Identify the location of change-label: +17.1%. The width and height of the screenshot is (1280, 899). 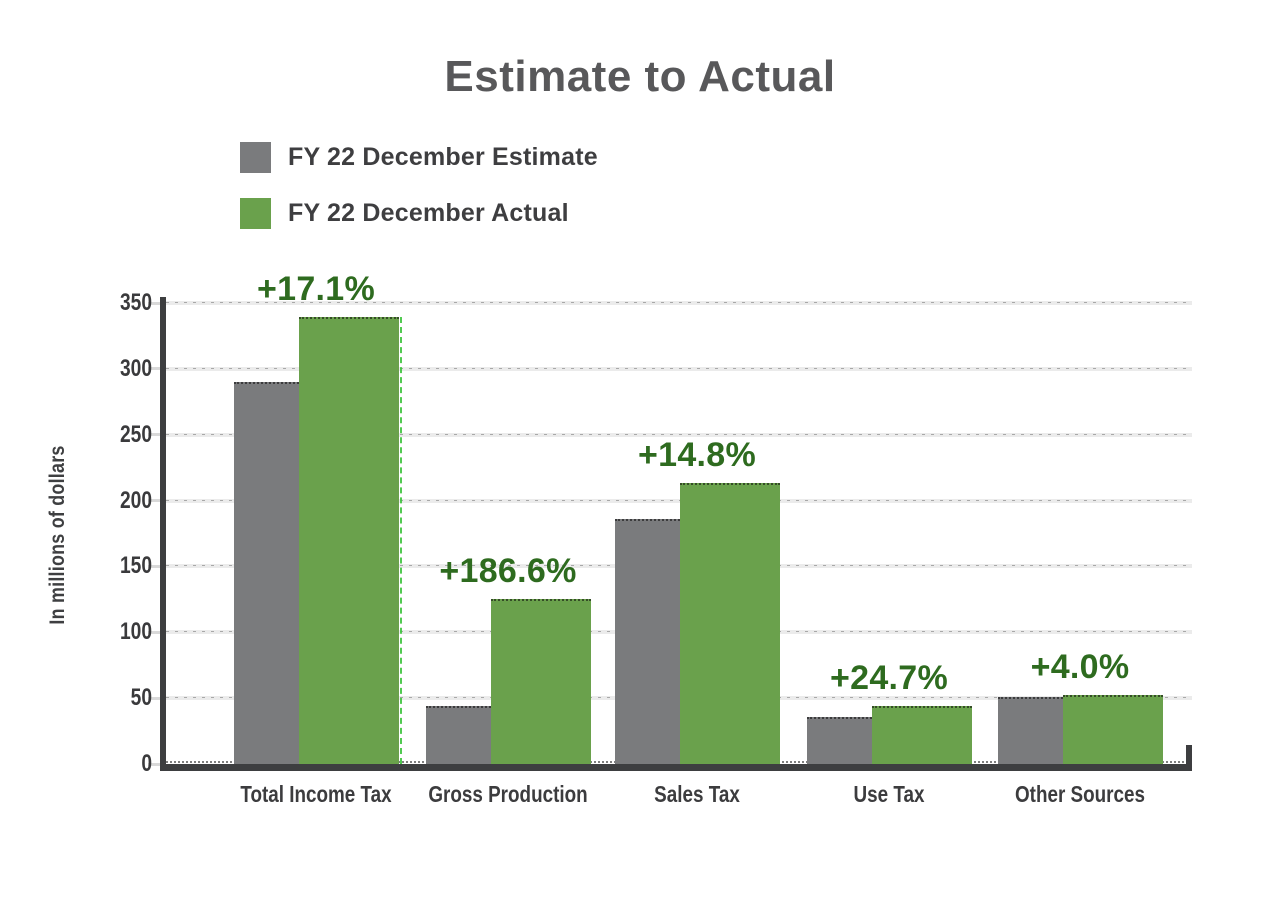
(316, 289).